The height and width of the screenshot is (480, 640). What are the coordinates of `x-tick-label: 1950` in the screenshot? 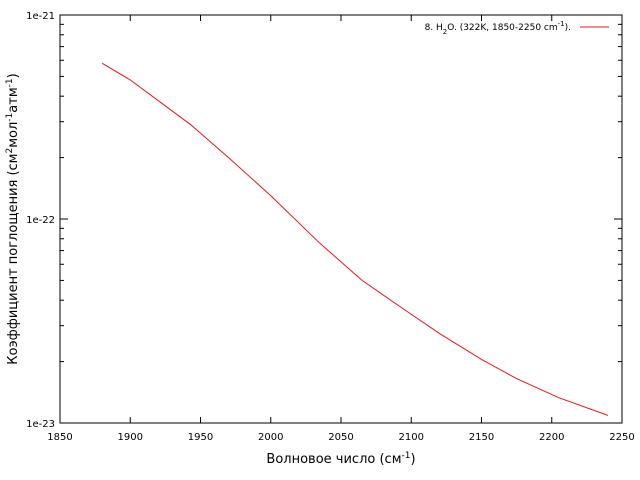 It's located at (200, 437).